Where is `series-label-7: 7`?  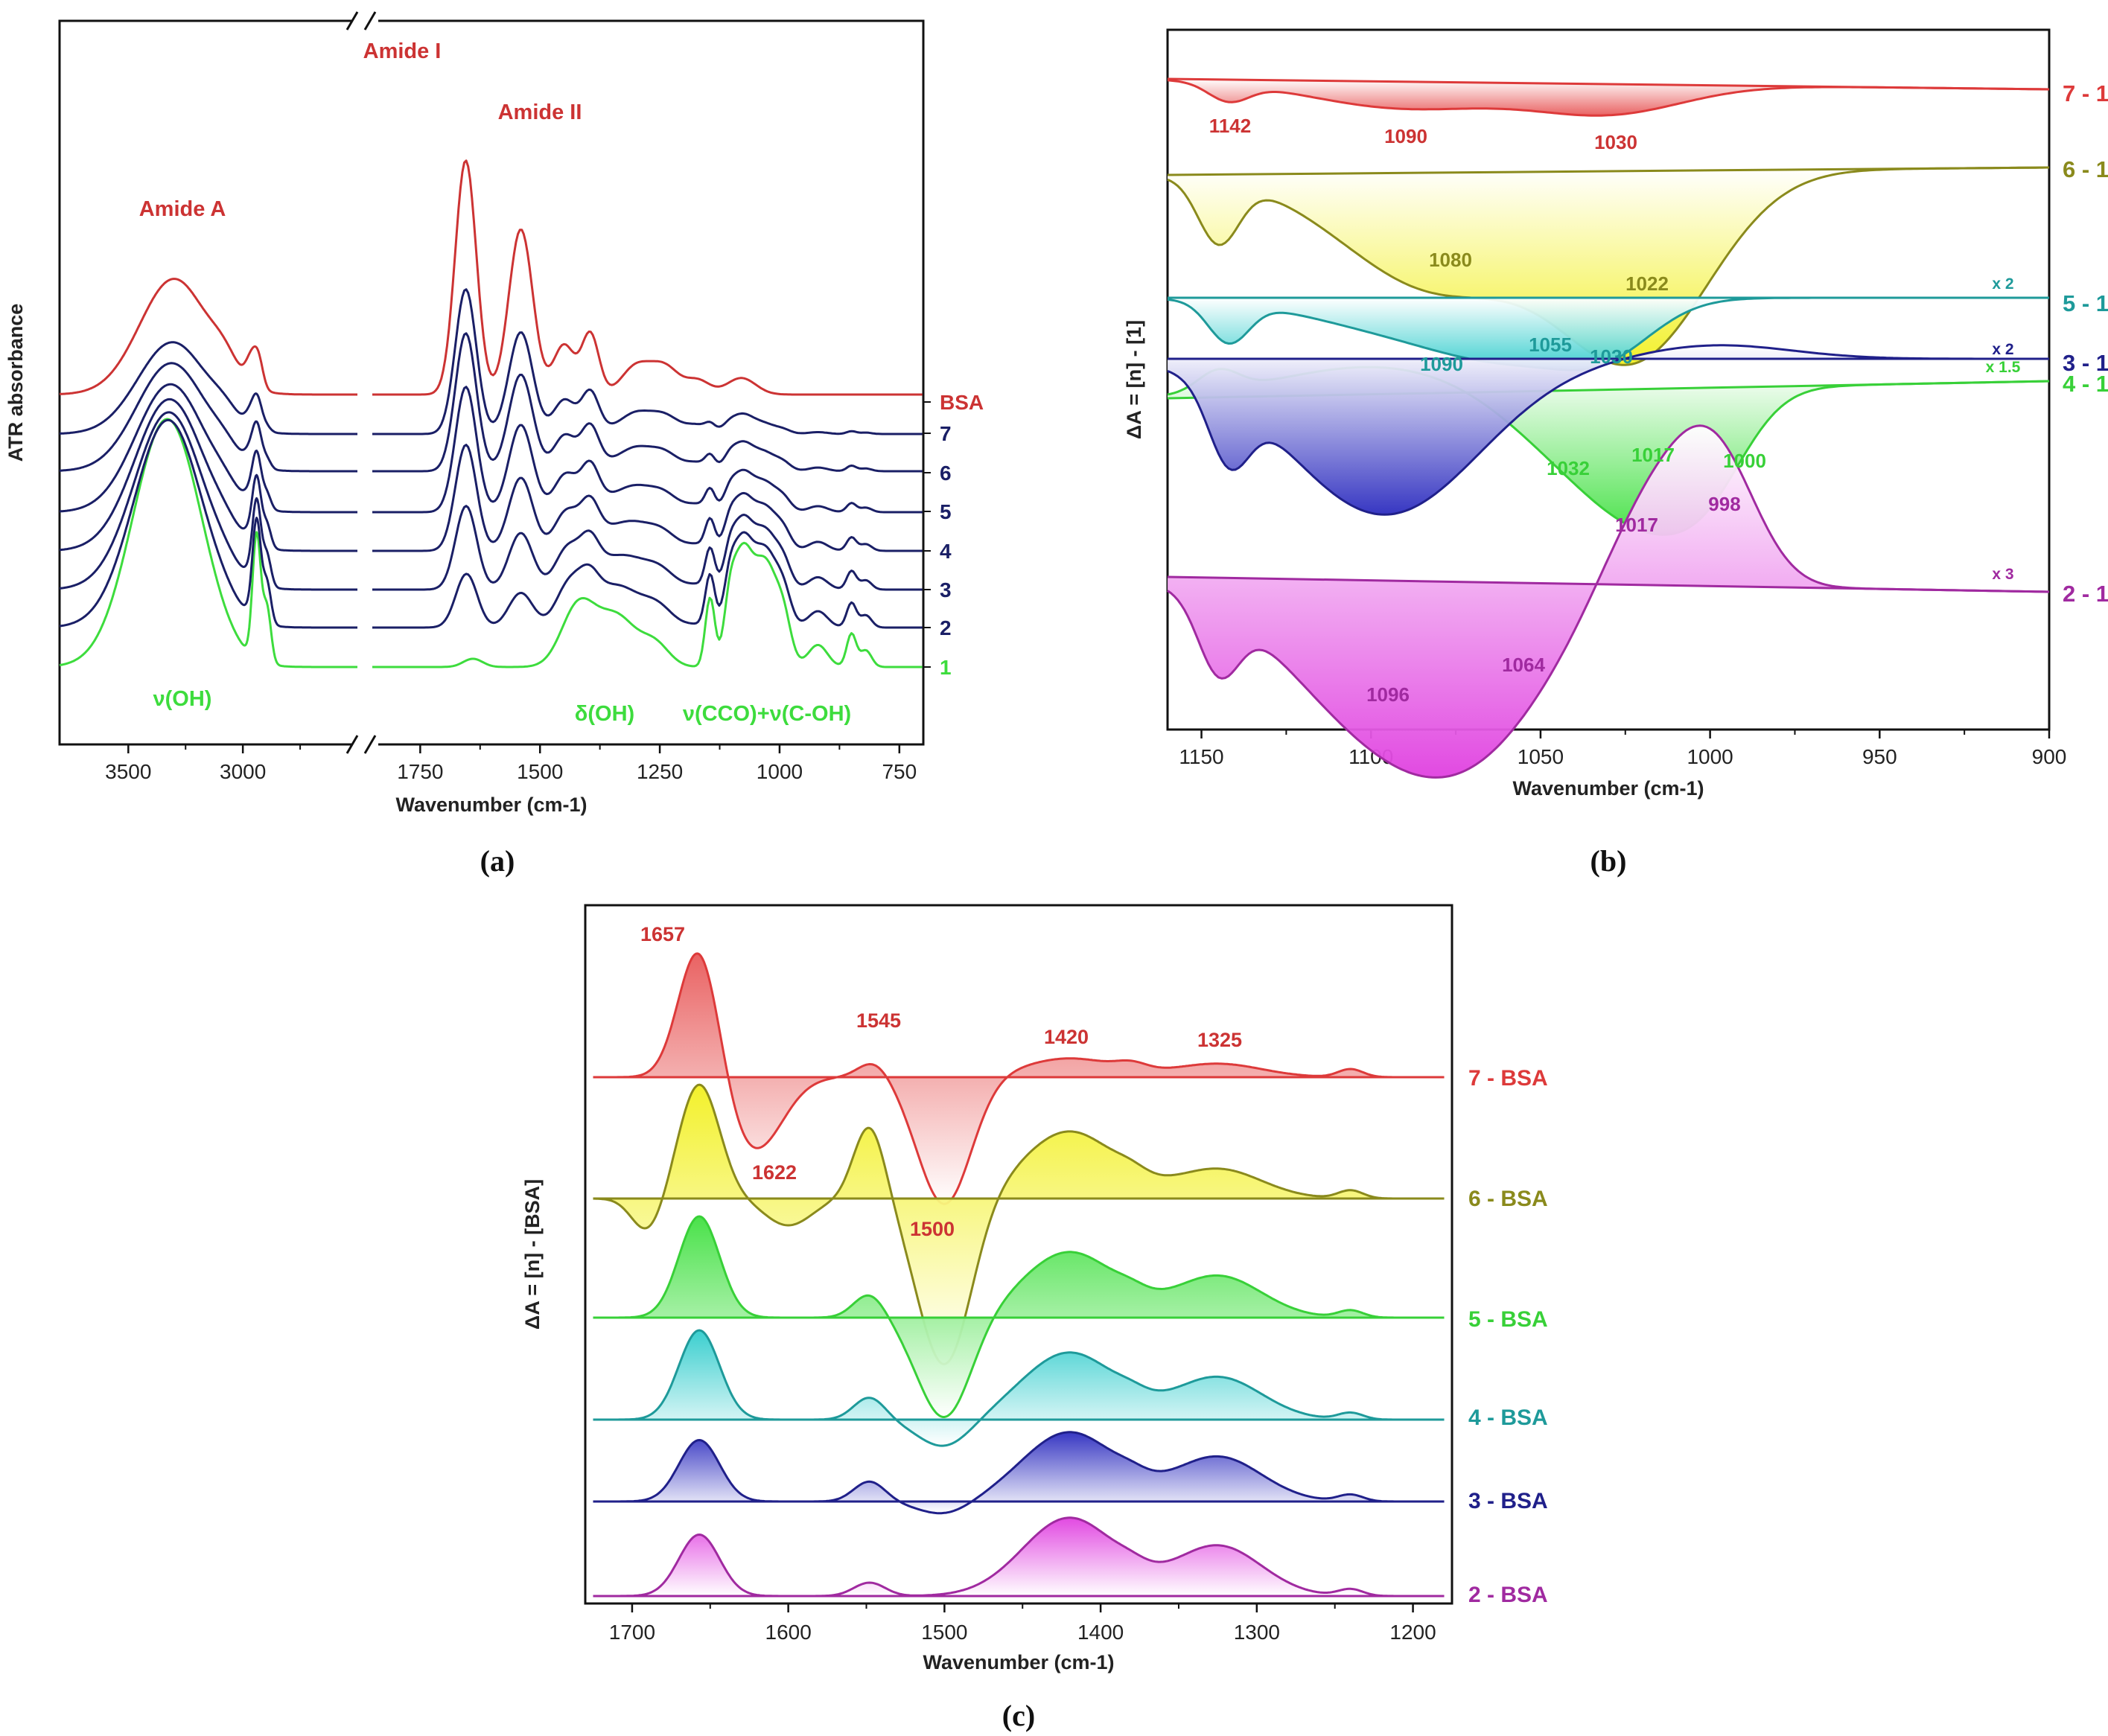 series-label-7: 7 is located at coordinates (946, 433).